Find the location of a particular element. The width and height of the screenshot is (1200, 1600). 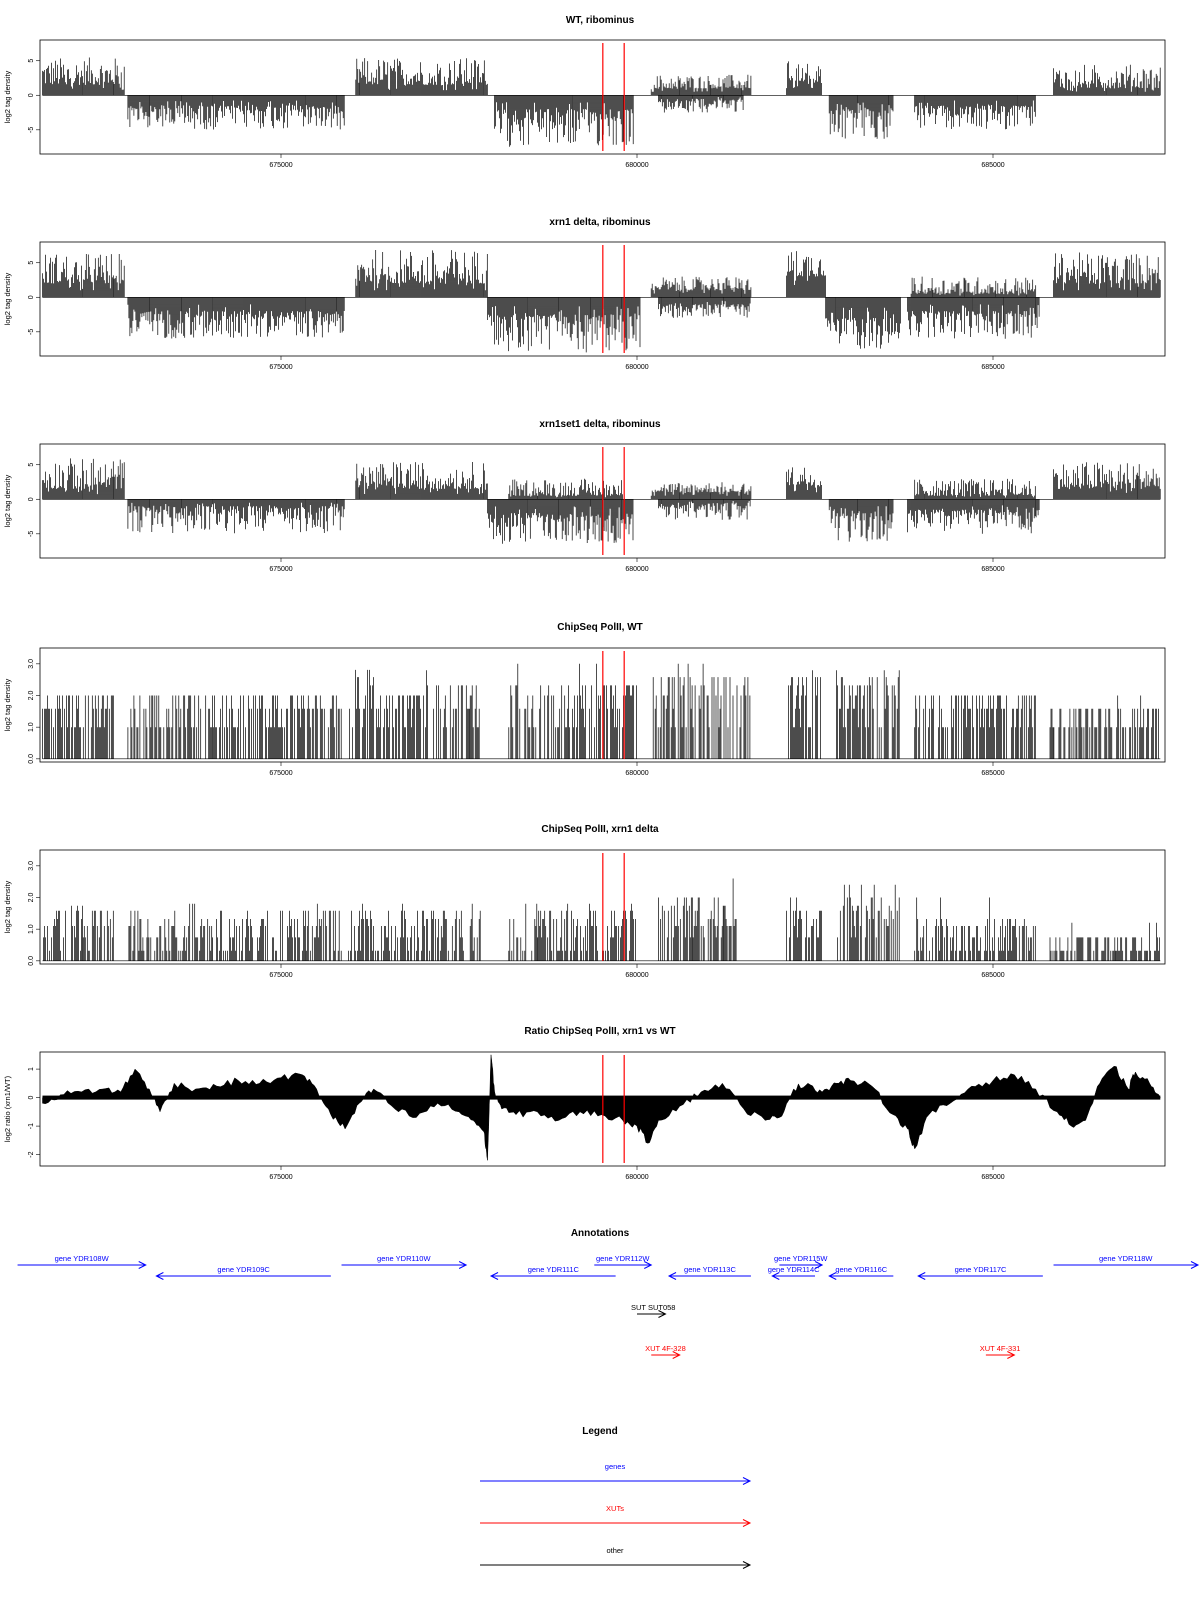

legend-item-label: genes is located at coordinates (615, 1466).